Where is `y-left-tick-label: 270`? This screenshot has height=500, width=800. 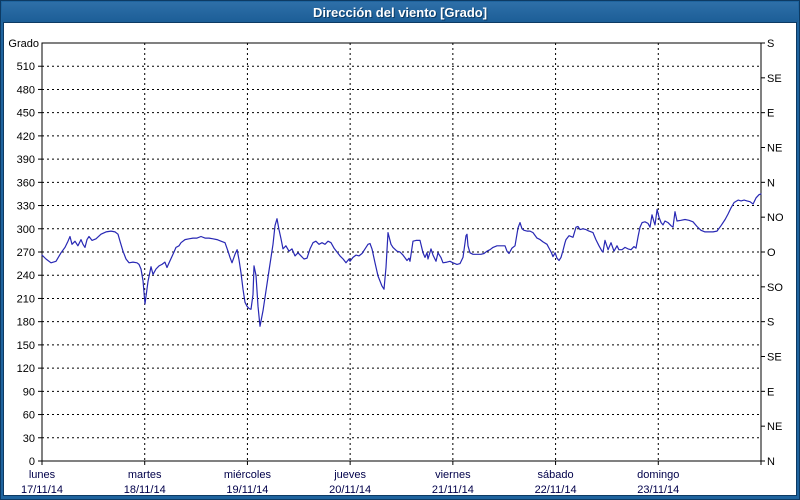
y-left-tick-label: 270 is located at coordinates (26, 253).